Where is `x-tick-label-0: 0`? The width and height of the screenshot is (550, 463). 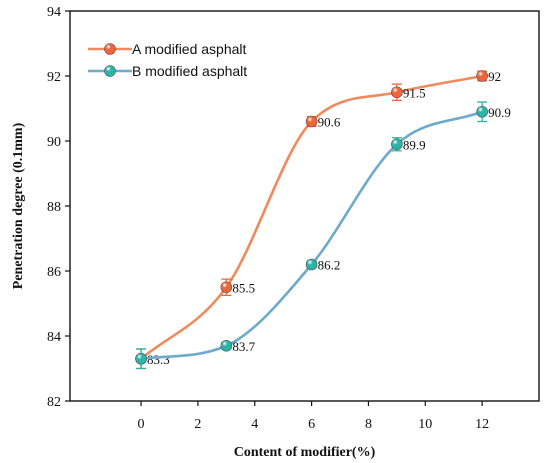 x-tick-label-0: 0 is located at coordinates (141, 424).